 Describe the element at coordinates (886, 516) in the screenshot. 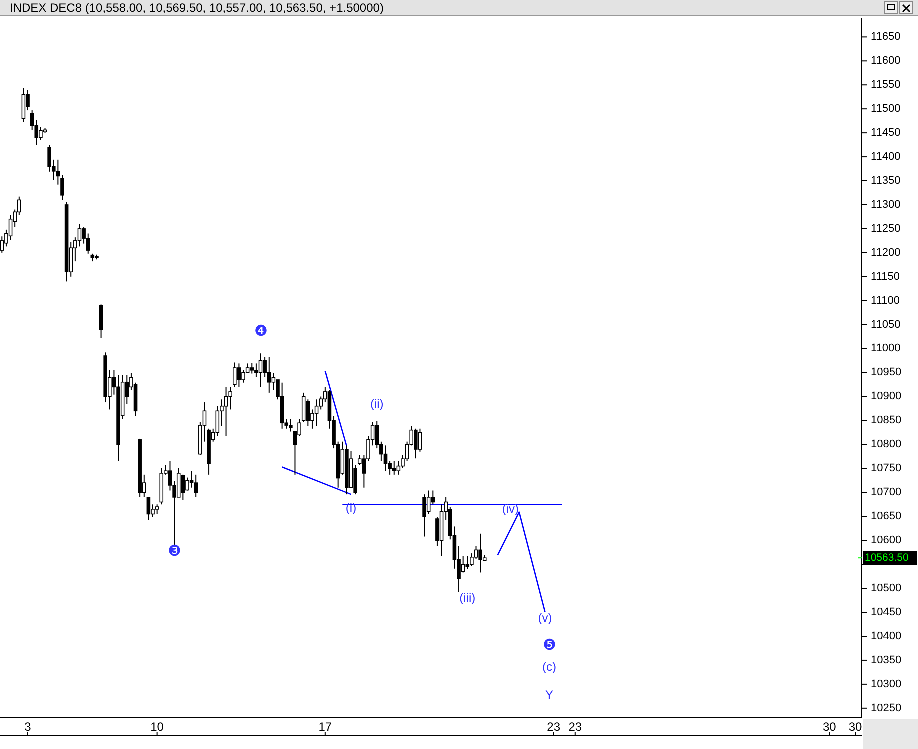

I see `y-tick-label: 10650` at that location.